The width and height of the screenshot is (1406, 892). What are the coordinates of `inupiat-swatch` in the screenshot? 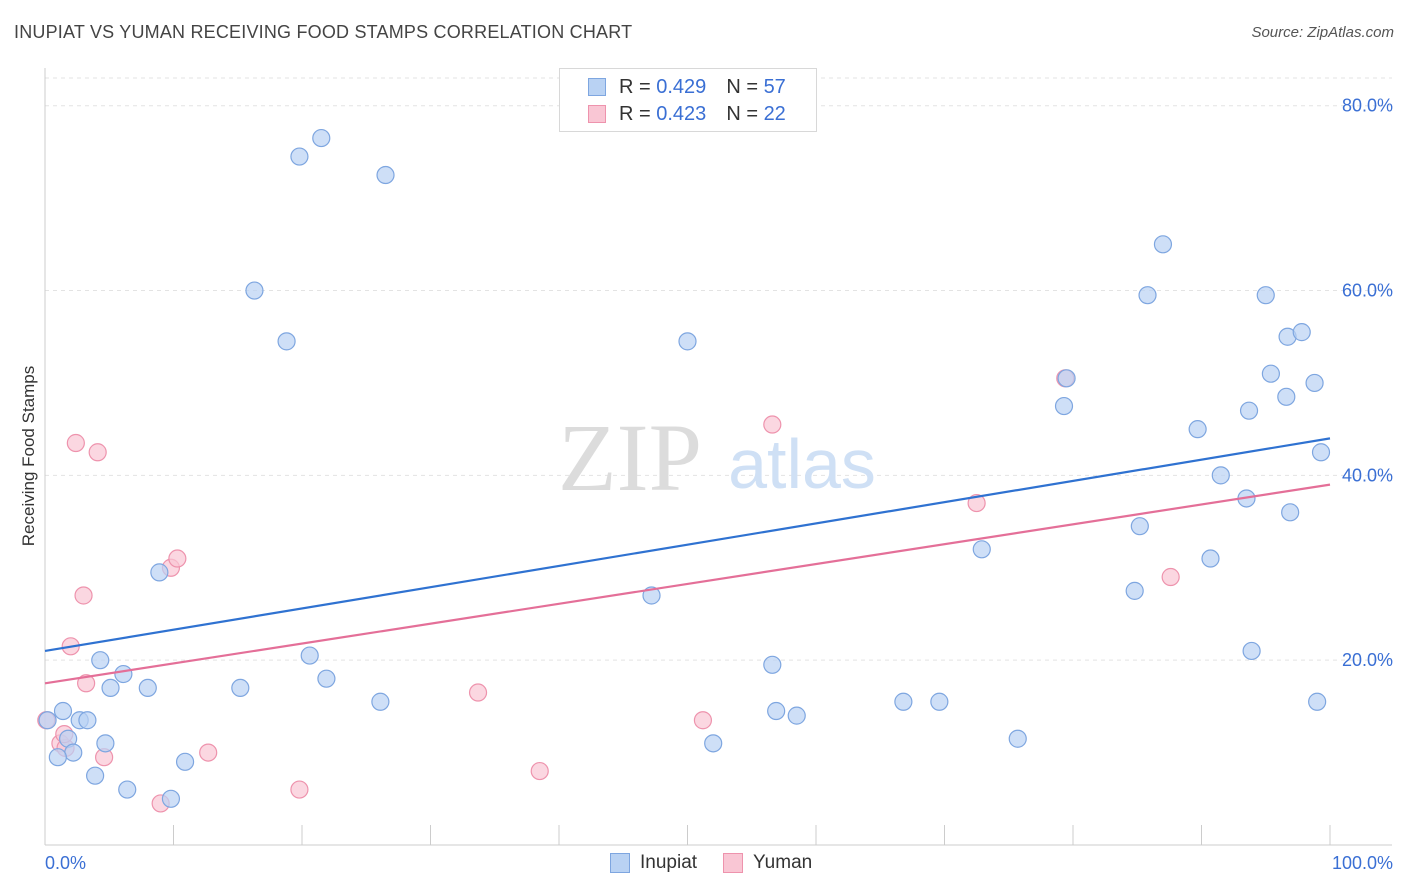 It's located at (597, 87).